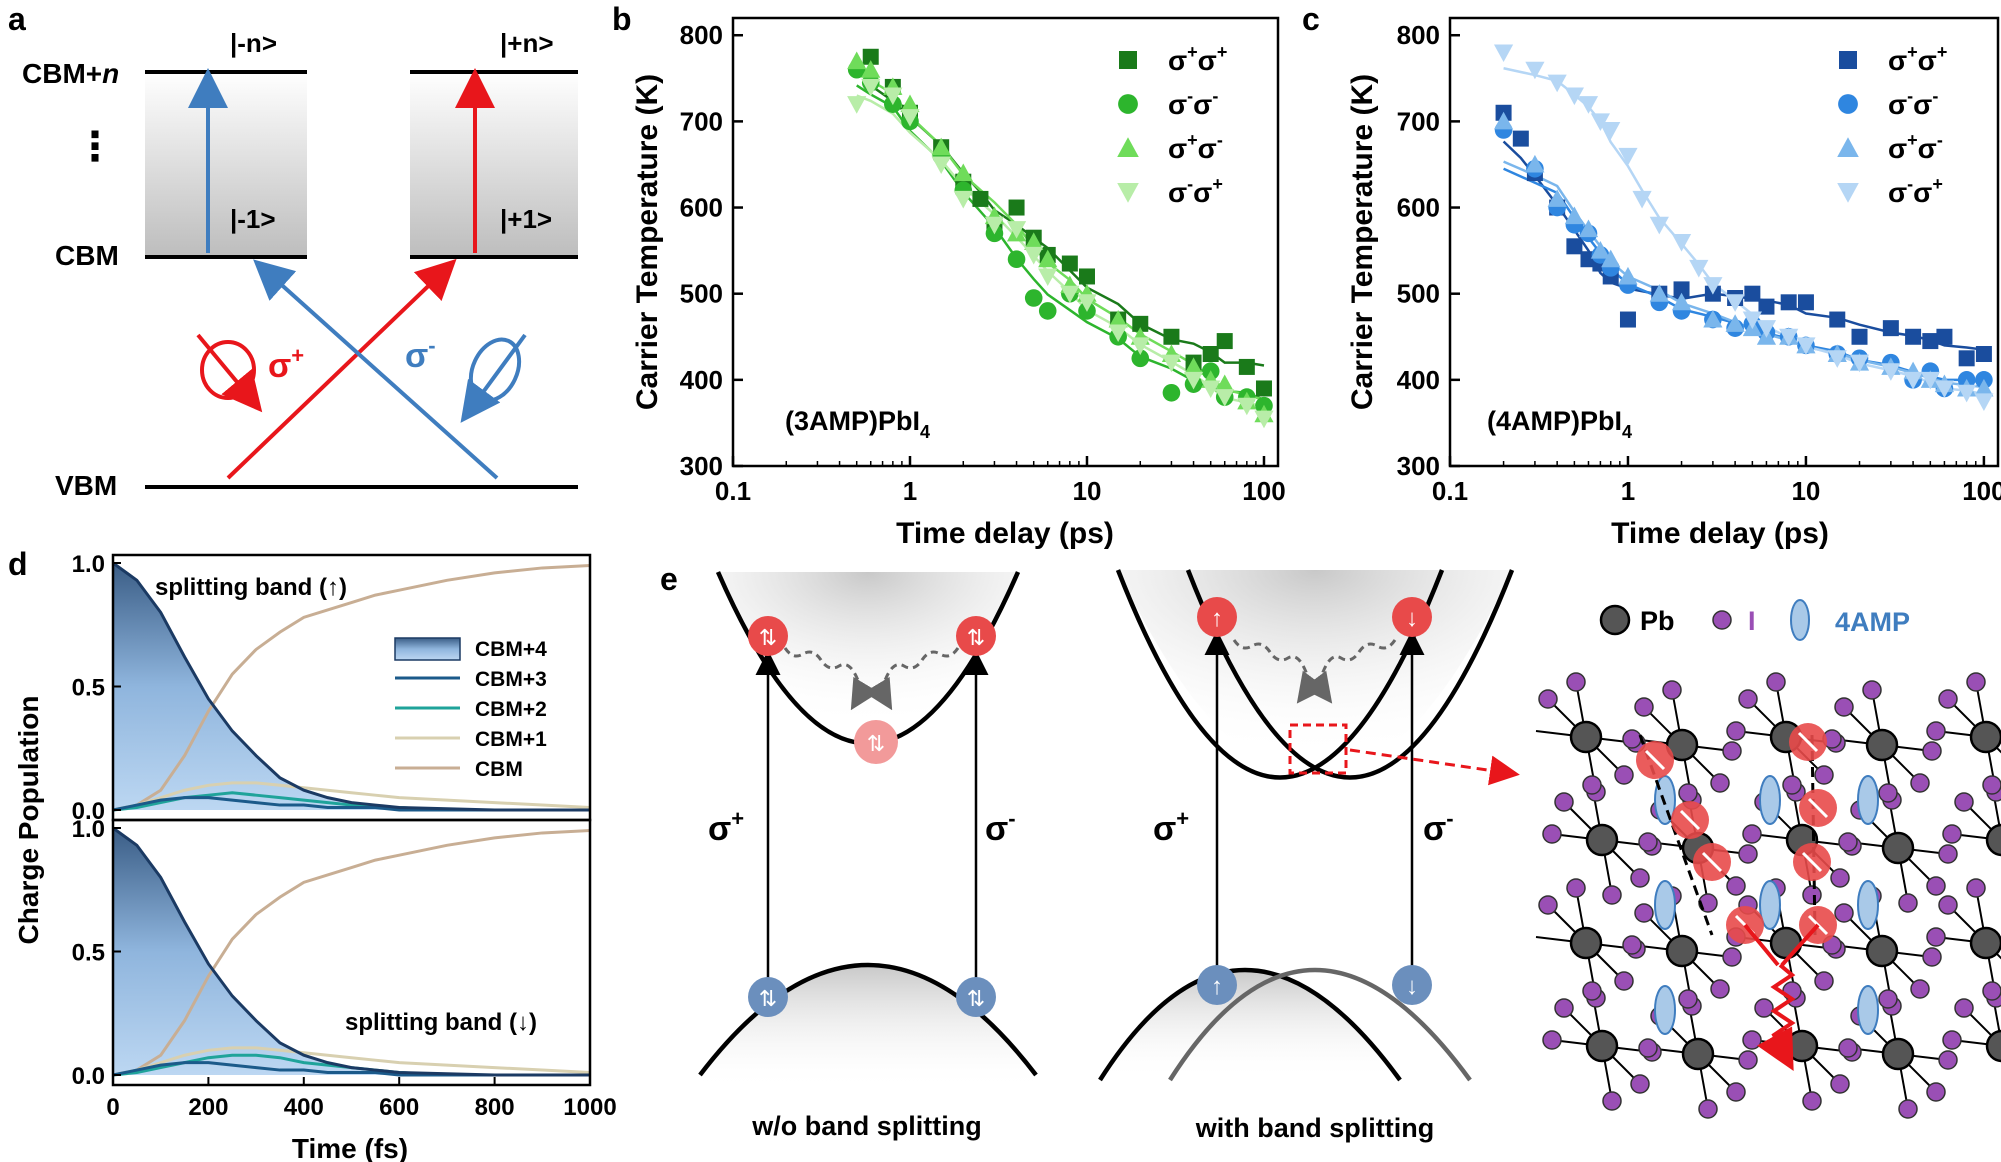  Describe the element at coordinates (1450, 491) in the screenshot. I see `x-tick-label: 0.1` at that location.